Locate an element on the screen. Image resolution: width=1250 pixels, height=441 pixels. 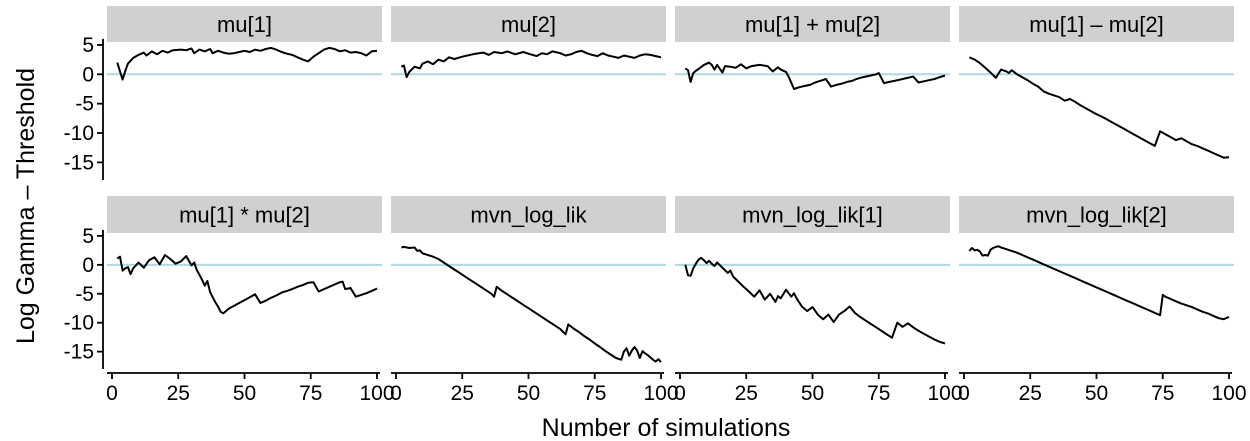
y-axis-title: Log Gamma – Threshold is located at coordinates (26, 206).